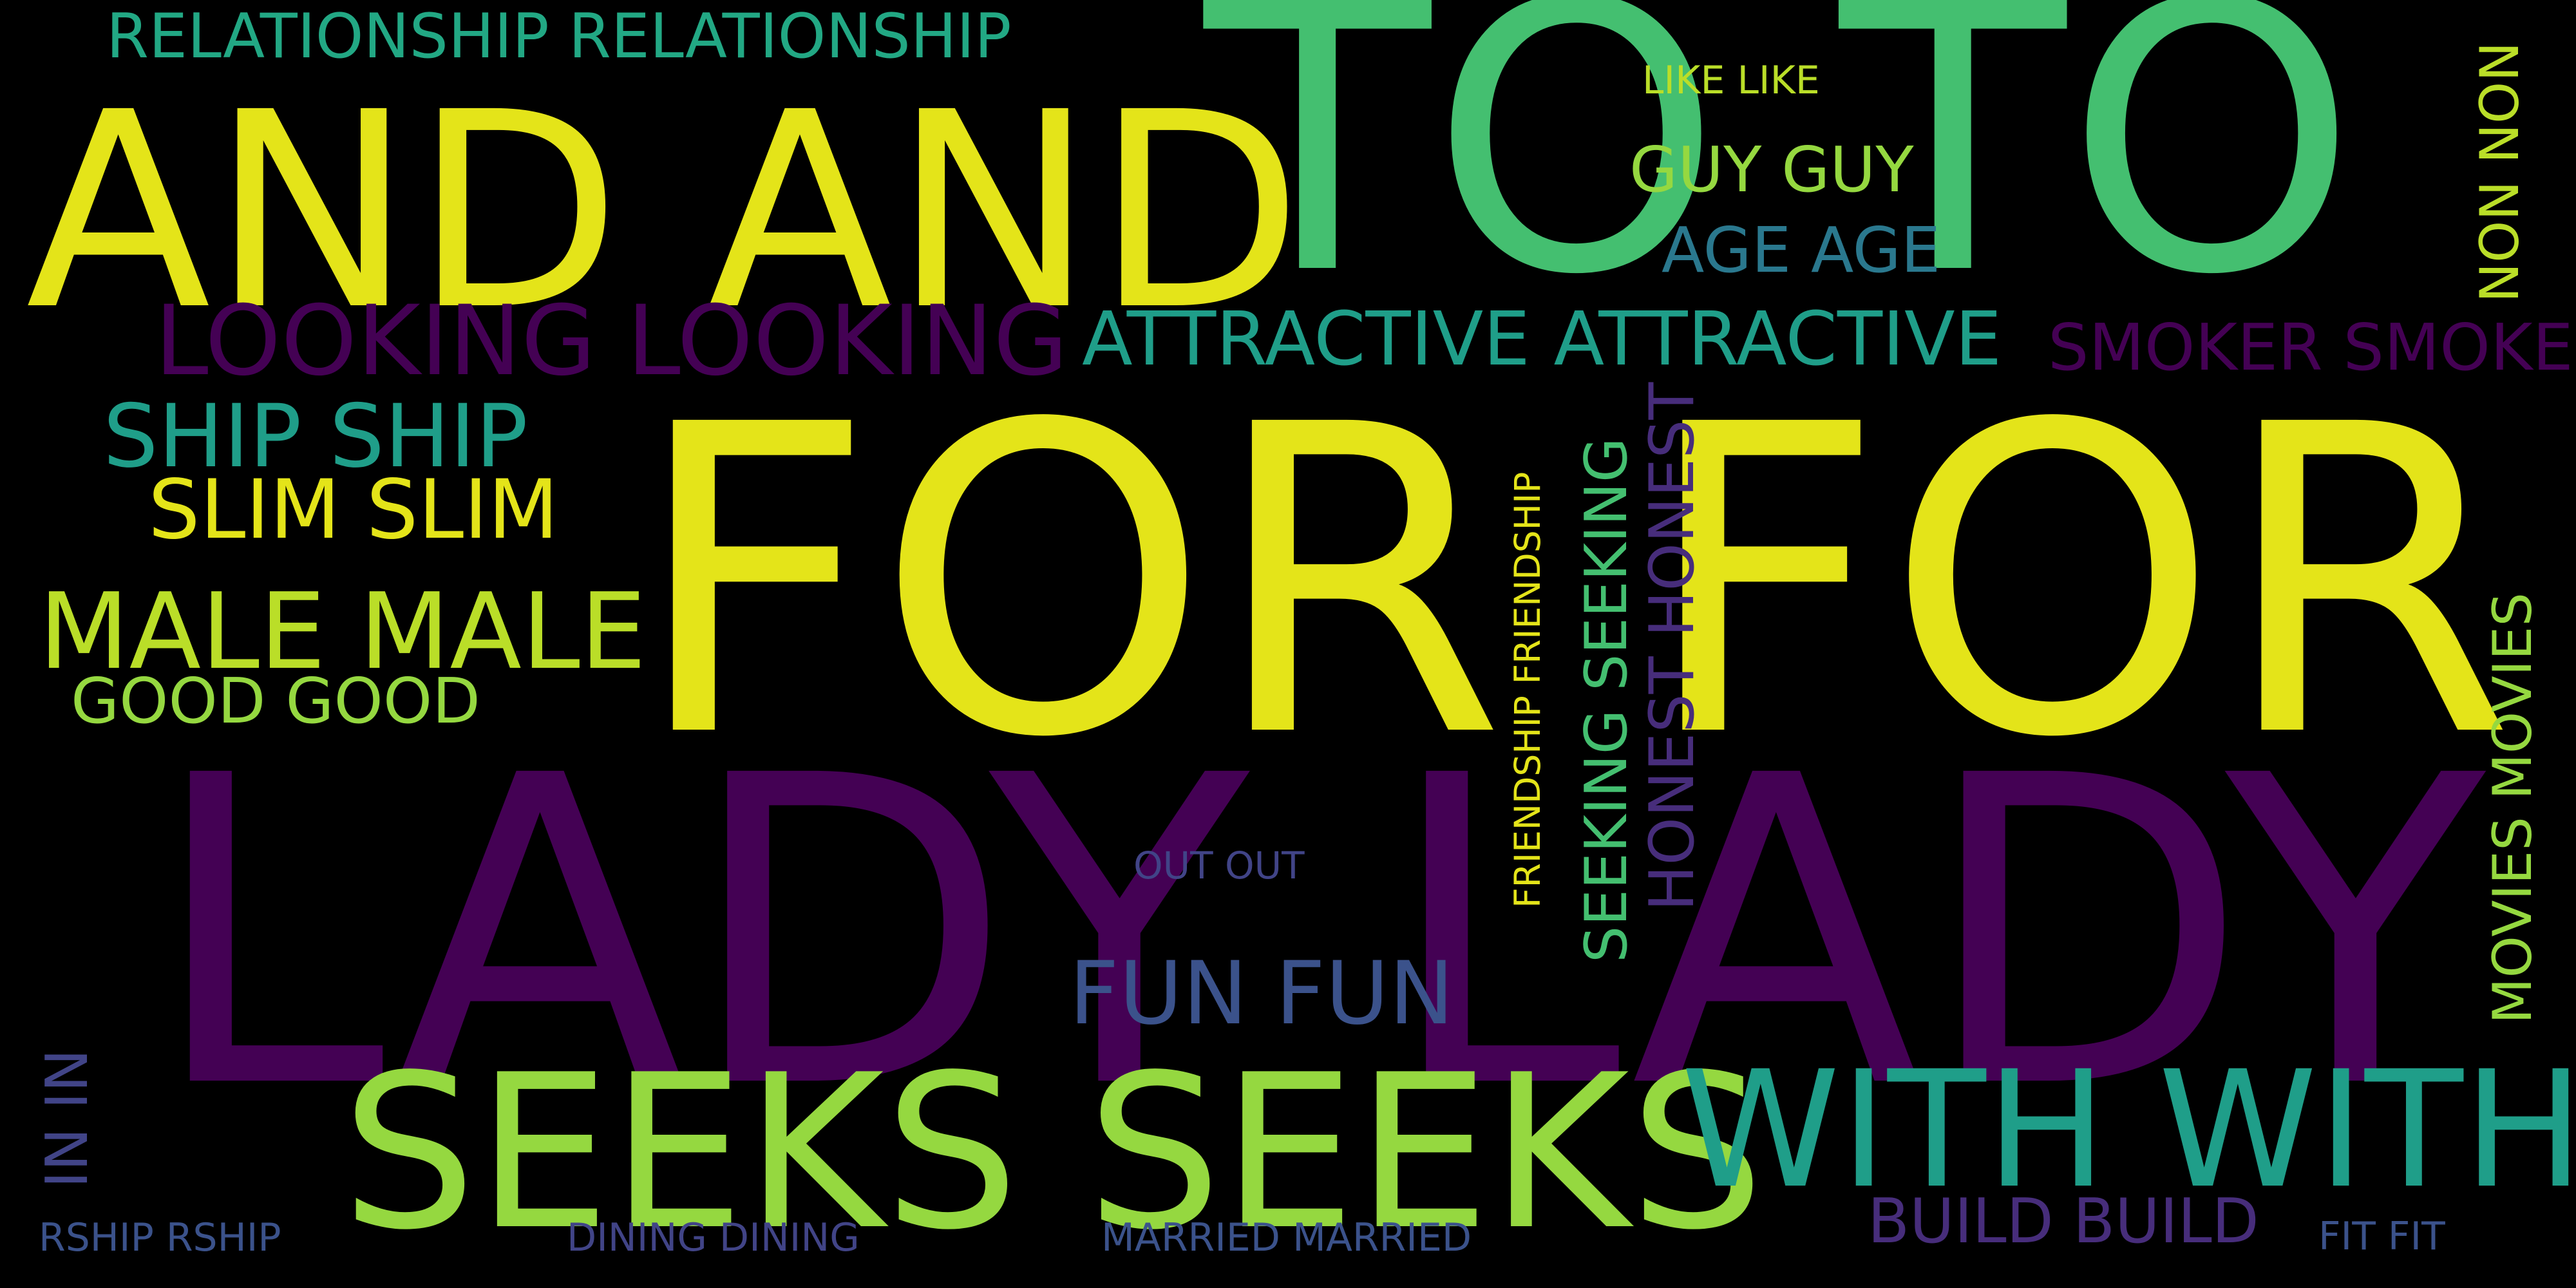 This screenshot has height=1288, width=2576. Describe the element at coordinates (559, 36) in the screenshot. I see `word-relationship: RELATIONSHIP RELATIONSHIP` at that location.